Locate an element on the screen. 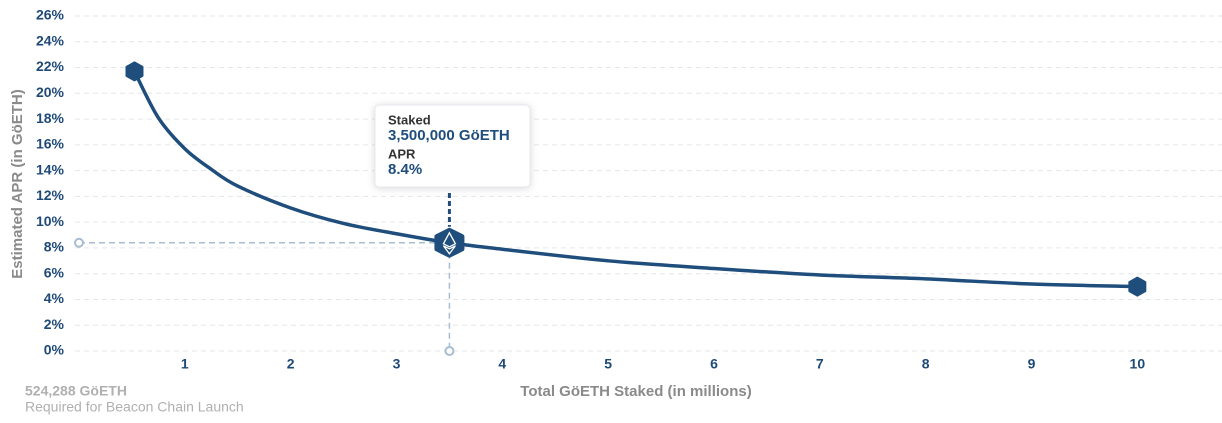 The height and width of the screenshot is (423, 1222). annotation-text: Required for Beacon Chain Launch is located at coordinates (134, 407).